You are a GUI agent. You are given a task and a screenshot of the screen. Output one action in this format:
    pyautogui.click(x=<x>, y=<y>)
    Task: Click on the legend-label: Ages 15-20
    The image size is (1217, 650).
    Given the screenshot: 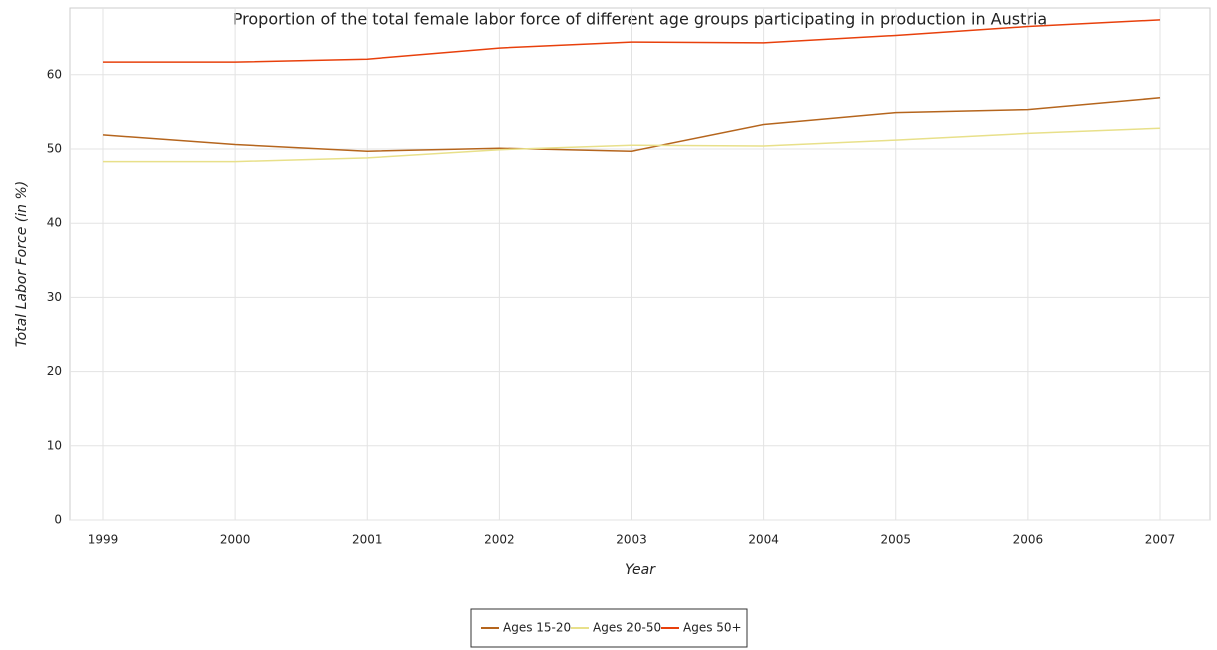 What is the action you would take?
    pyautogui.click(x=537, y=628)
    